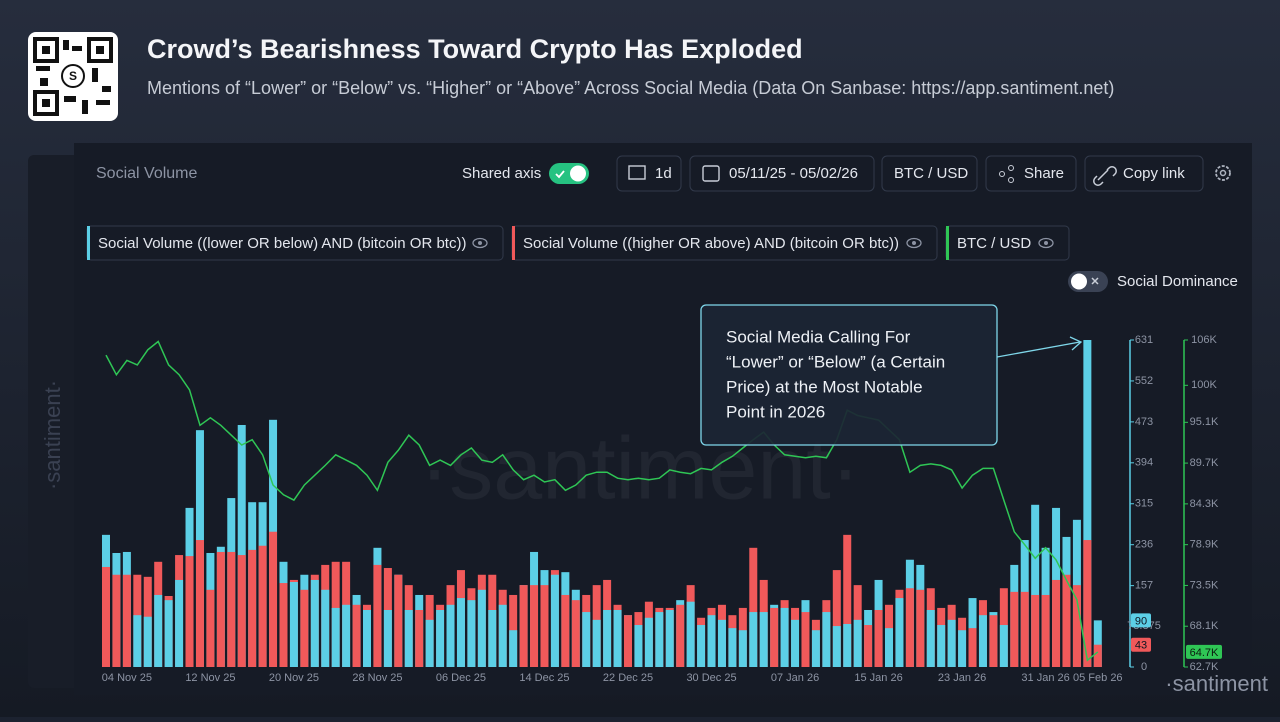 This screenshot has height=722, width=1280. Describe the element at coordinates (501, 173) in the screenshot. I see `shared-axis-label: Shared axis` at that location.